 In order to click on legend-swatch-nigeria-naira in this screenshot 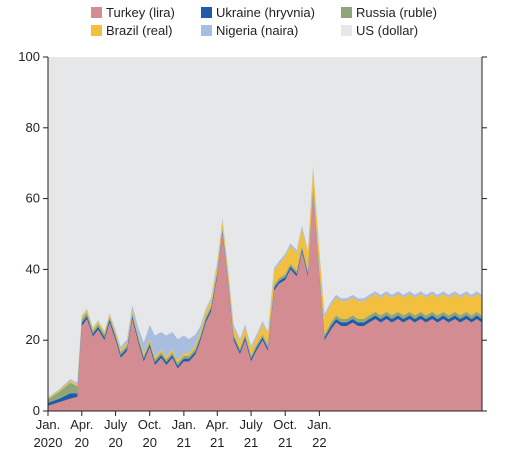, I will do `click(206, 30)`.